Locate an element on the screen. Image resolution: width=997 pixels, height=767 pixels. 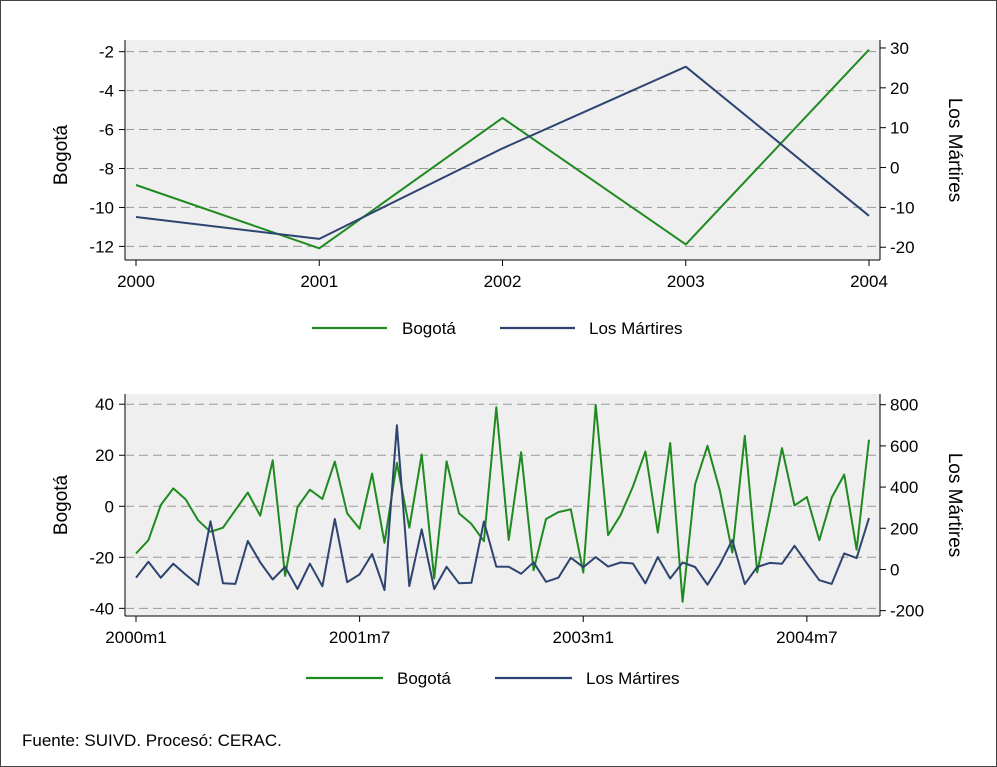
annual-legend: Bogotá Los Mártires is located at coordinates (497, 328).